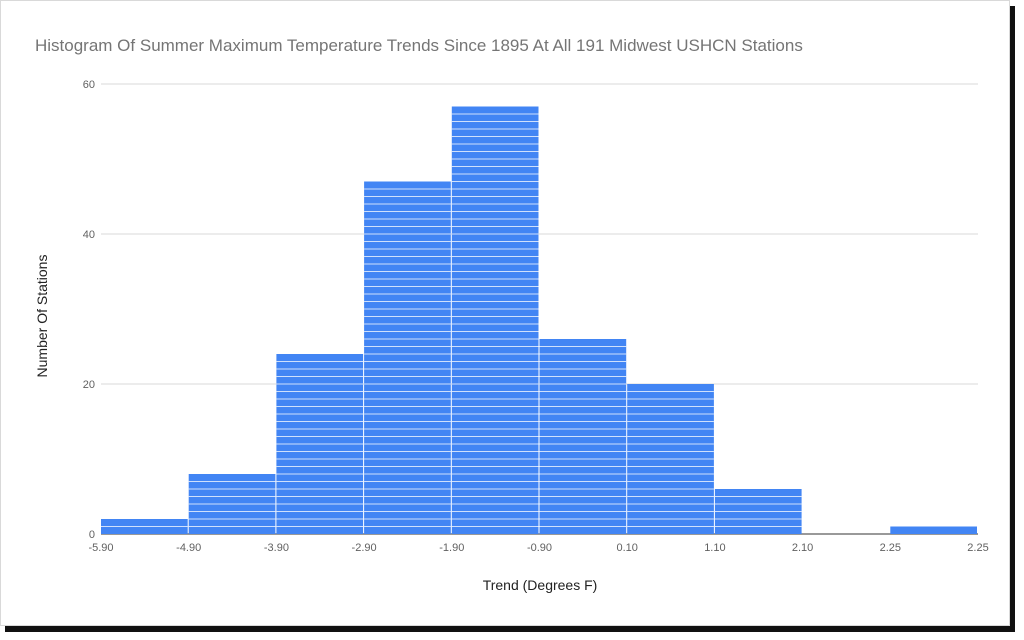 This screenshot has width=1024, height=640. I want to click on x-tick-label: 0.10, so click(626, 548).